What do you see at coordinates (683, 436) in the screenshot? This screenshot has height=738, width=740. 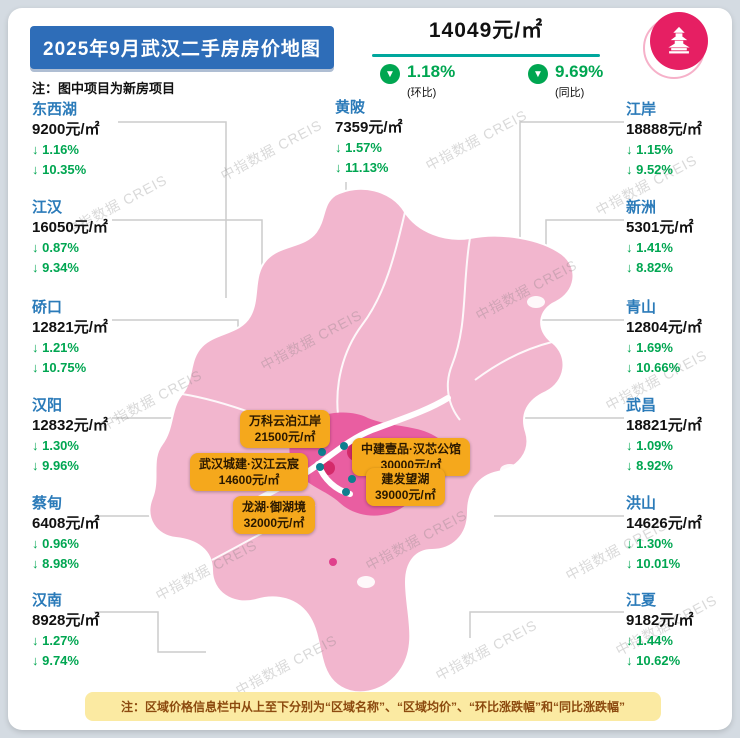 I see `district-block-wuchang: 武昌 18821元/㎡ ↓ 1.09% ↓ 8.92%` at bounding box center [683, 436].